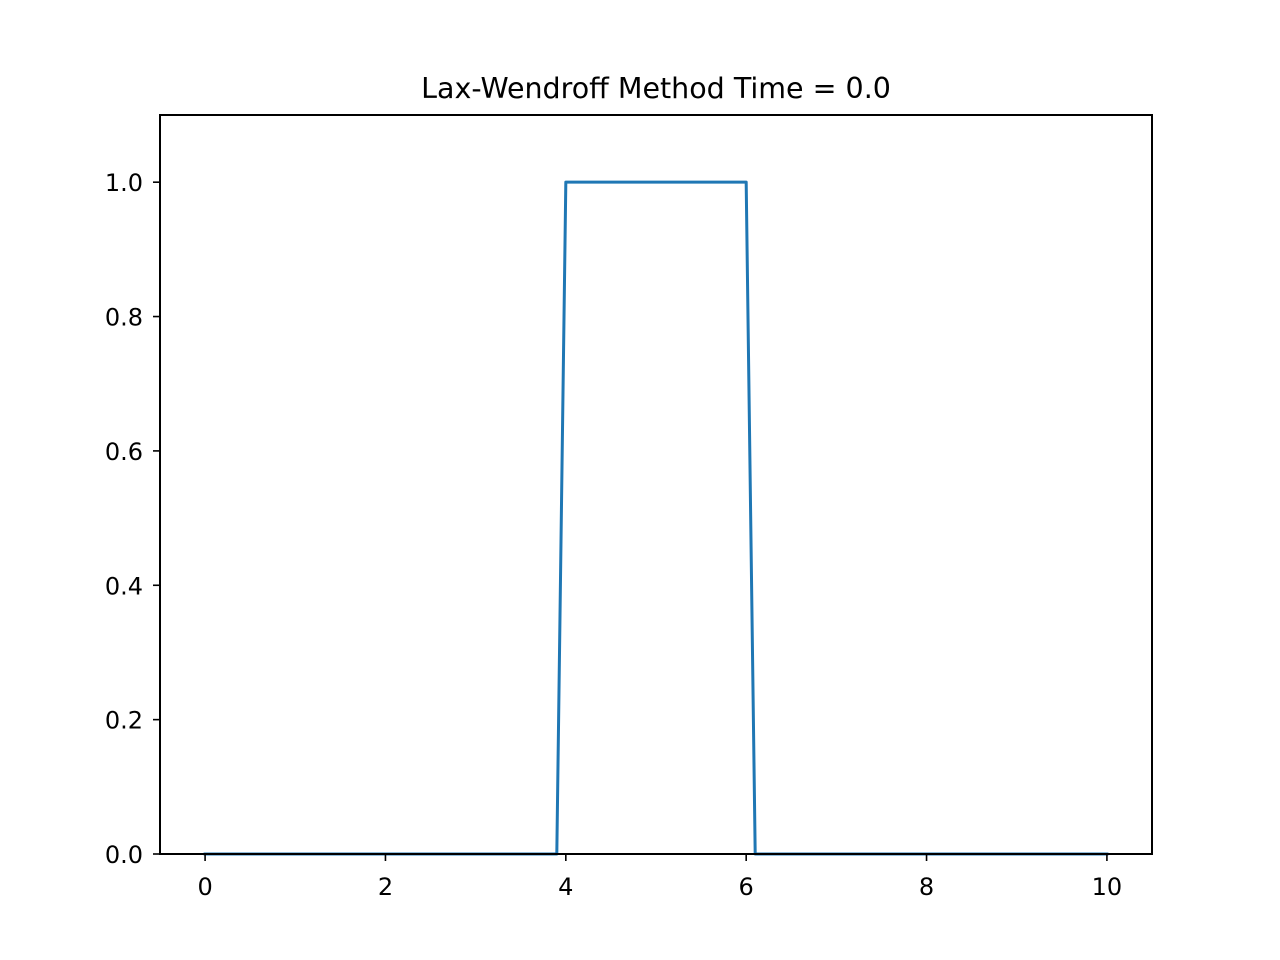  Describe the element at coordinates (659, 877) in the screenshot. I see `x-axis: 0 2 4 6 8 10` at that location.